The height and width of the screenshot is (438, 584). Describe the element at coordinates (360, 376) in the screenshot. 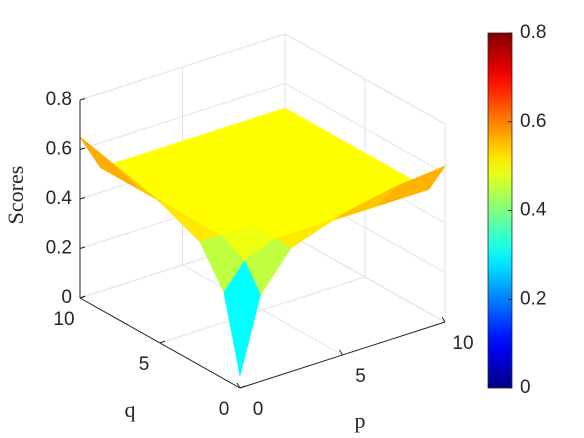

I see `x-tick-label: 5` at that location.